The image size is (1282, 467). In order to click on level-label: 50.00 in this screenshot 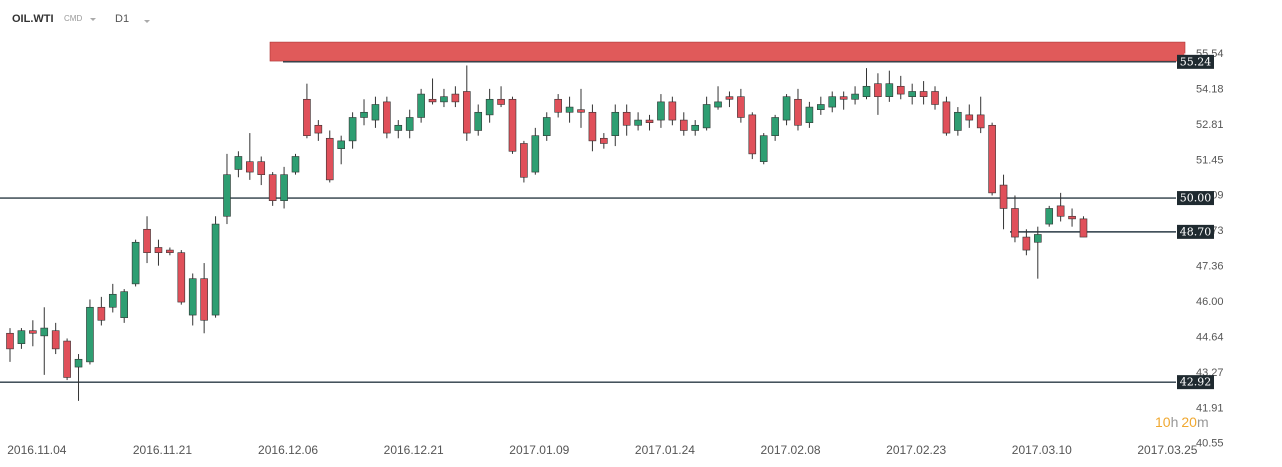, I will do `click(1196, 198)`.